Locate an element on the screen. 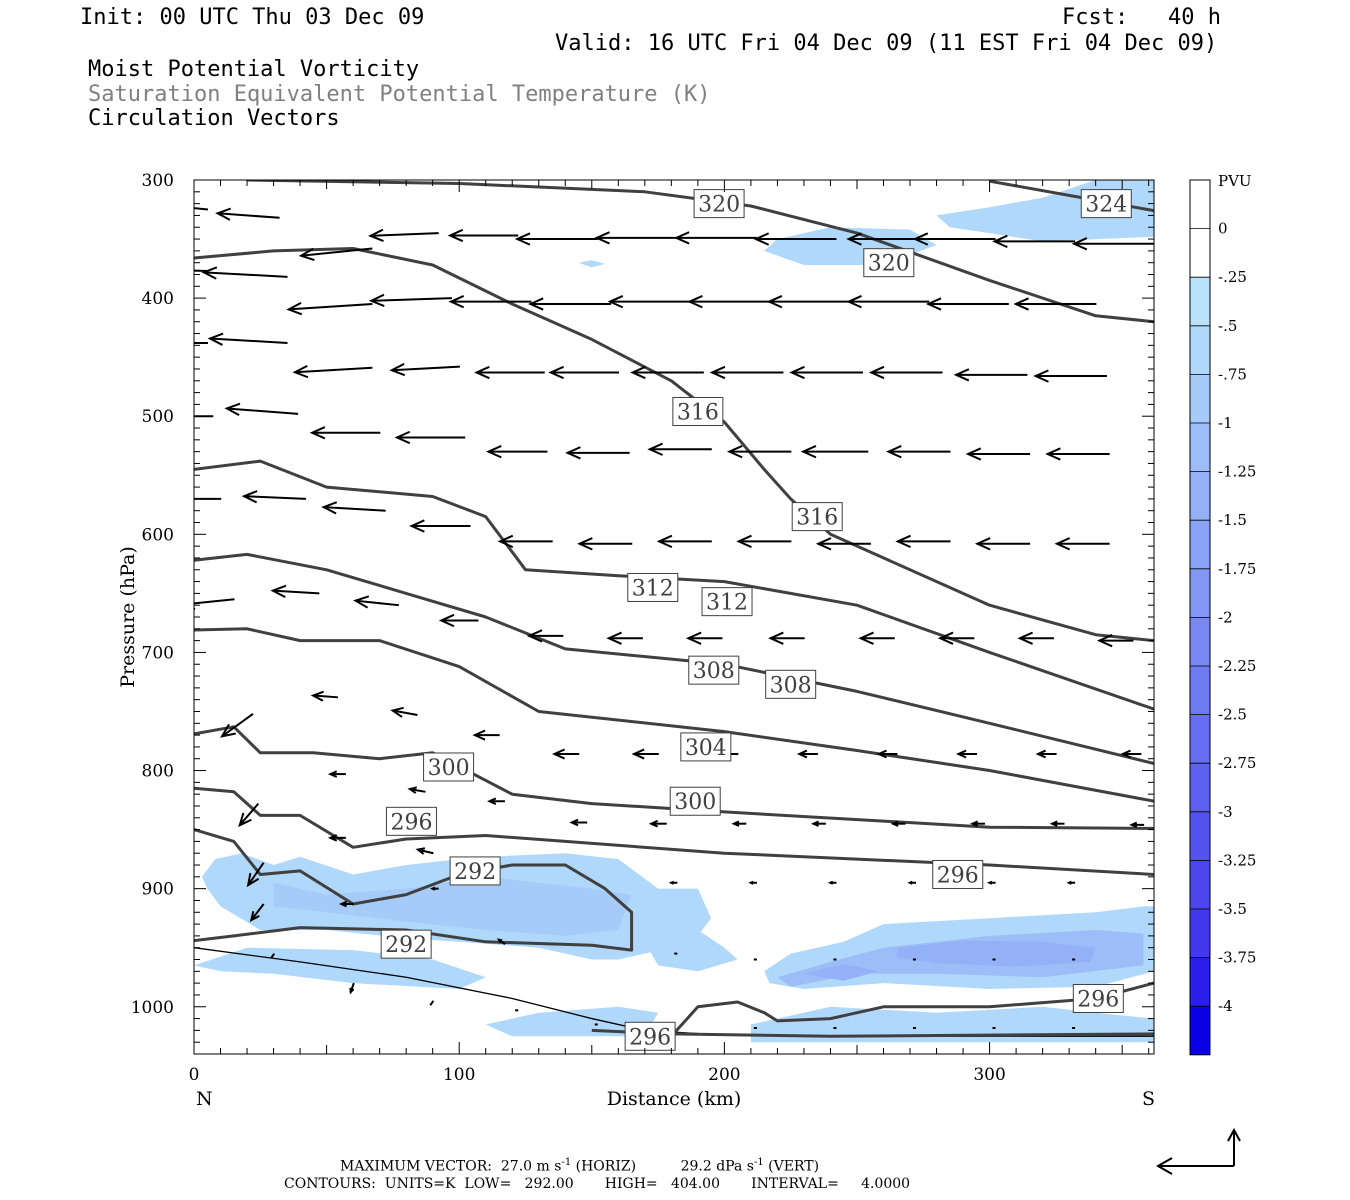  contour-label: 312 is located at coordinates (727, 602).